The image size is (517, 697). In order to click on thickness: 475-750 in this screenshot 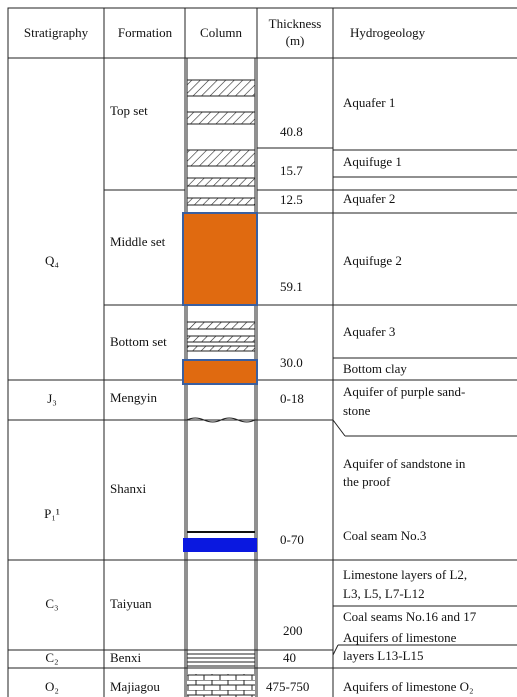, I will do `click(287, 686)`.